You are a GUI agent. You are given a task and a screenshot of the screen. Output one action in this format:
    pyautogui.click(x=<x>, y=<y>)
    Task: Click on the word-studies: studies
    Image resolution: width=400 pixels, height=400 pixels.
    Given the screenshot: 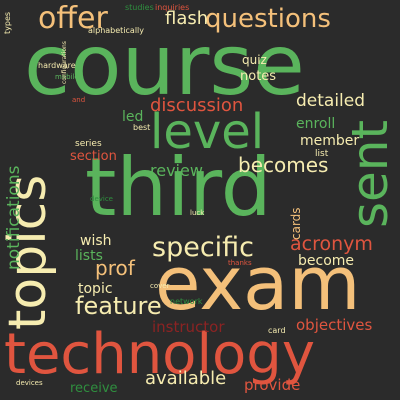 What is the action you would take?
    pyautogui.click(x=139, y=7)
    